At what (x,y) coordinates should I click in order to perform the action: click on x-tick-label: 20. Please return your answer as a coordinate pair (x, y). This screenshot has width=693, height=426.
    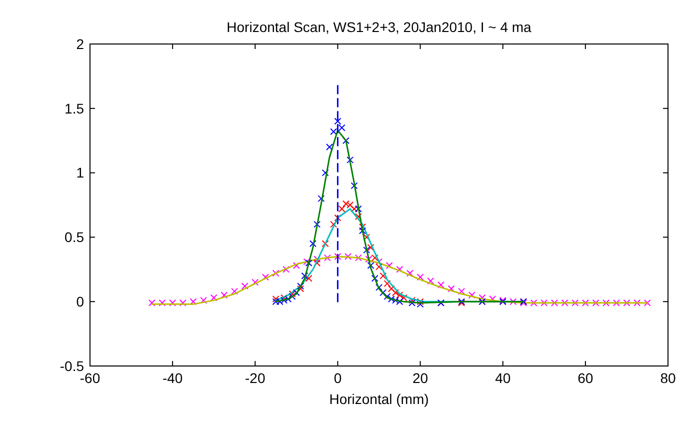
    Looking at the image, I should click on (420, 378).